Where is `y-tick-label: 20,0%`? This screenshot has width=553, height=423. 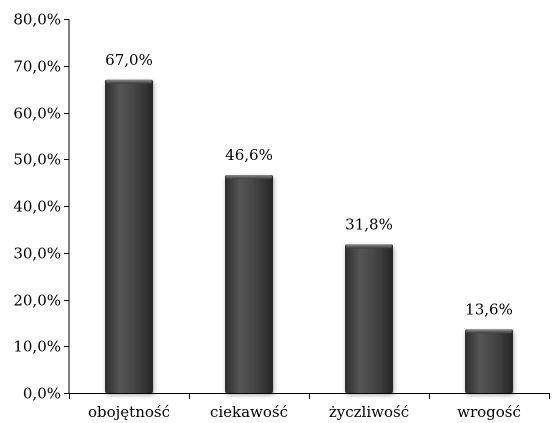 y-tick-label: 20,0% is located at coordinates (37, 301).